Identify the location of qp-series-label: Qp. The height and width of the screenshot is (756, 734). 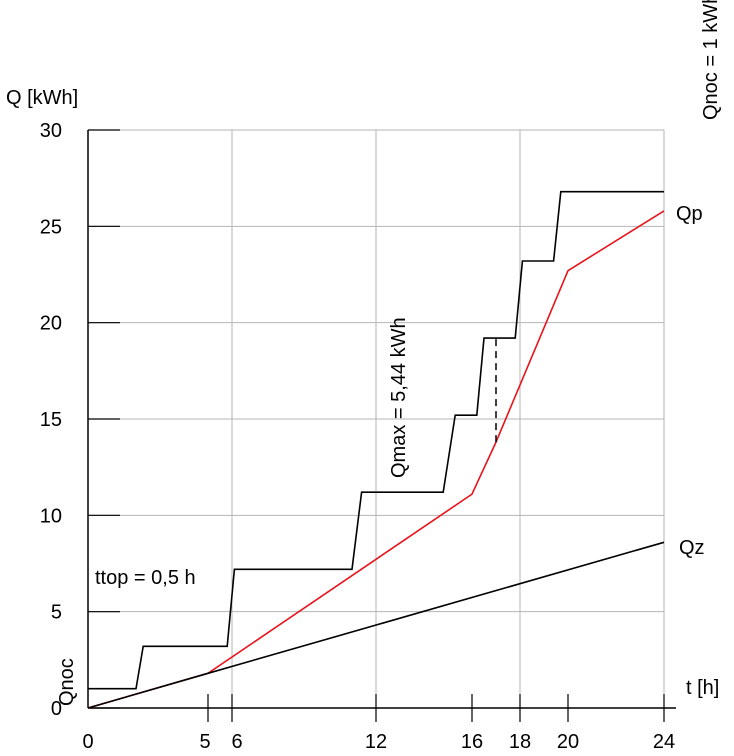
(689, 214).